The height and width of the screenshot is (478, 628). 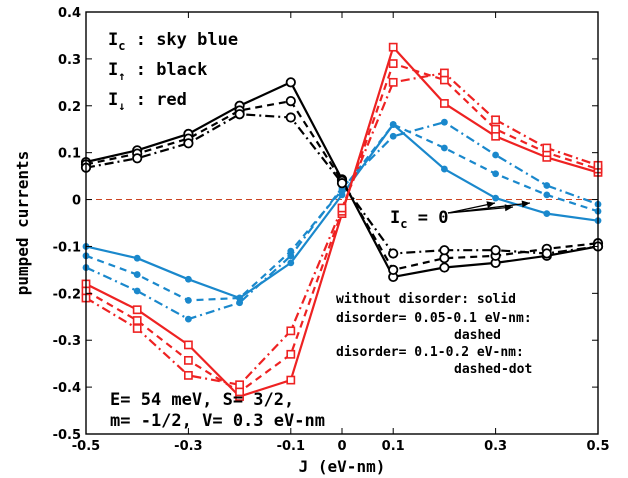 What do you see at coordinates (430, 352) in the screenshot?
I see `disorder-note: disorder= 0.1-0.2 eV-nm:` at bounding box center [430, 352].